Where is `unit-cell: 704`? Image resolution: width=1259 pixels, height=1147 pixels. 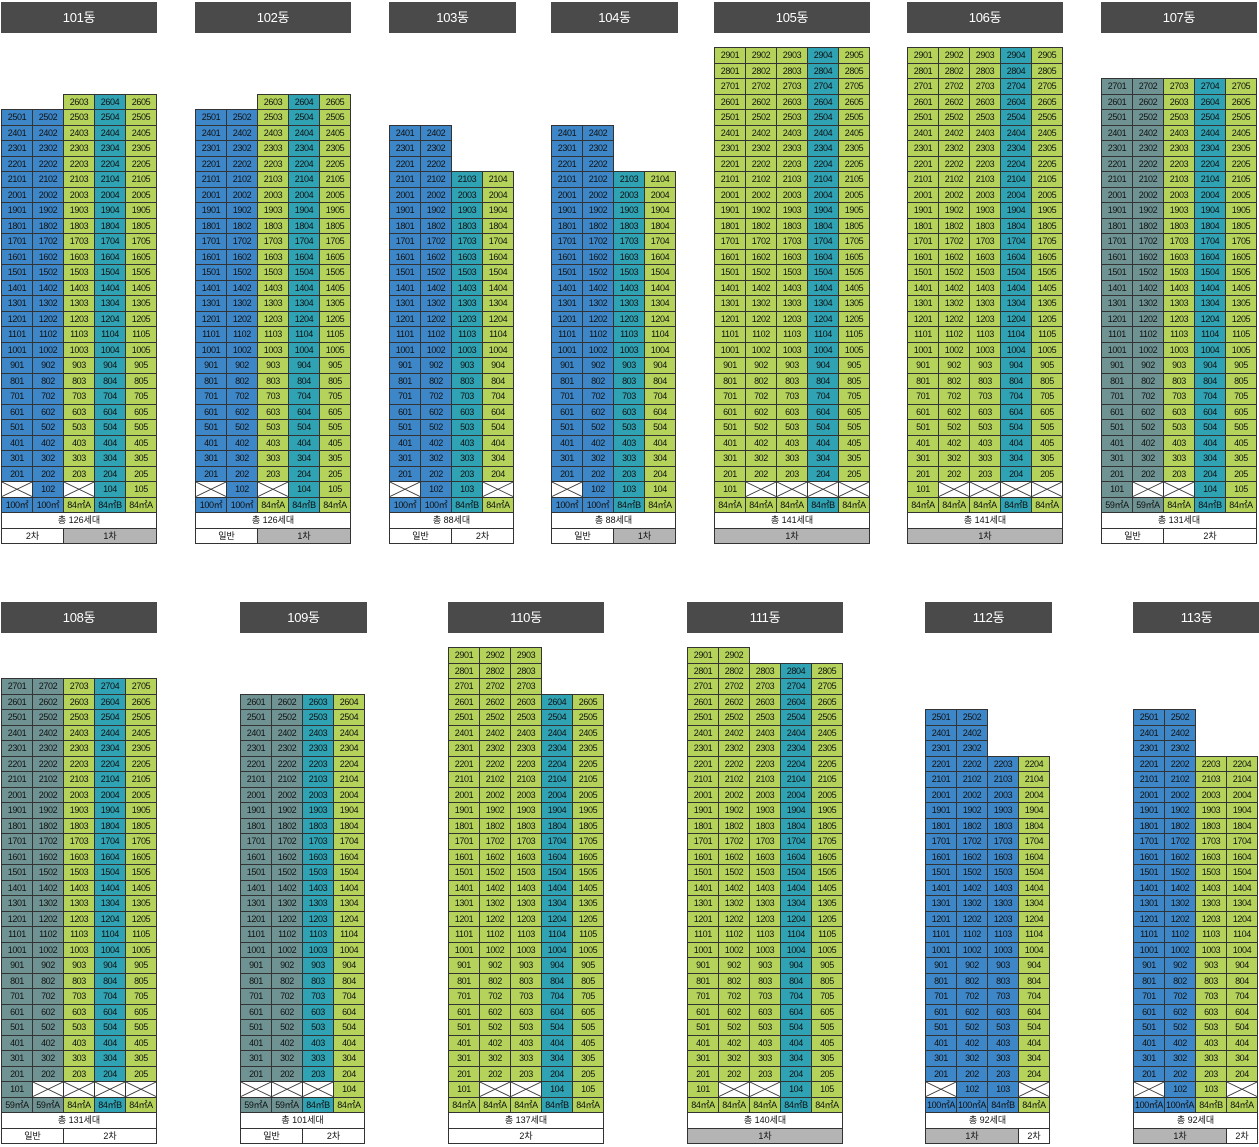
unit-cell: 704 is located at coordinates (557, 996).